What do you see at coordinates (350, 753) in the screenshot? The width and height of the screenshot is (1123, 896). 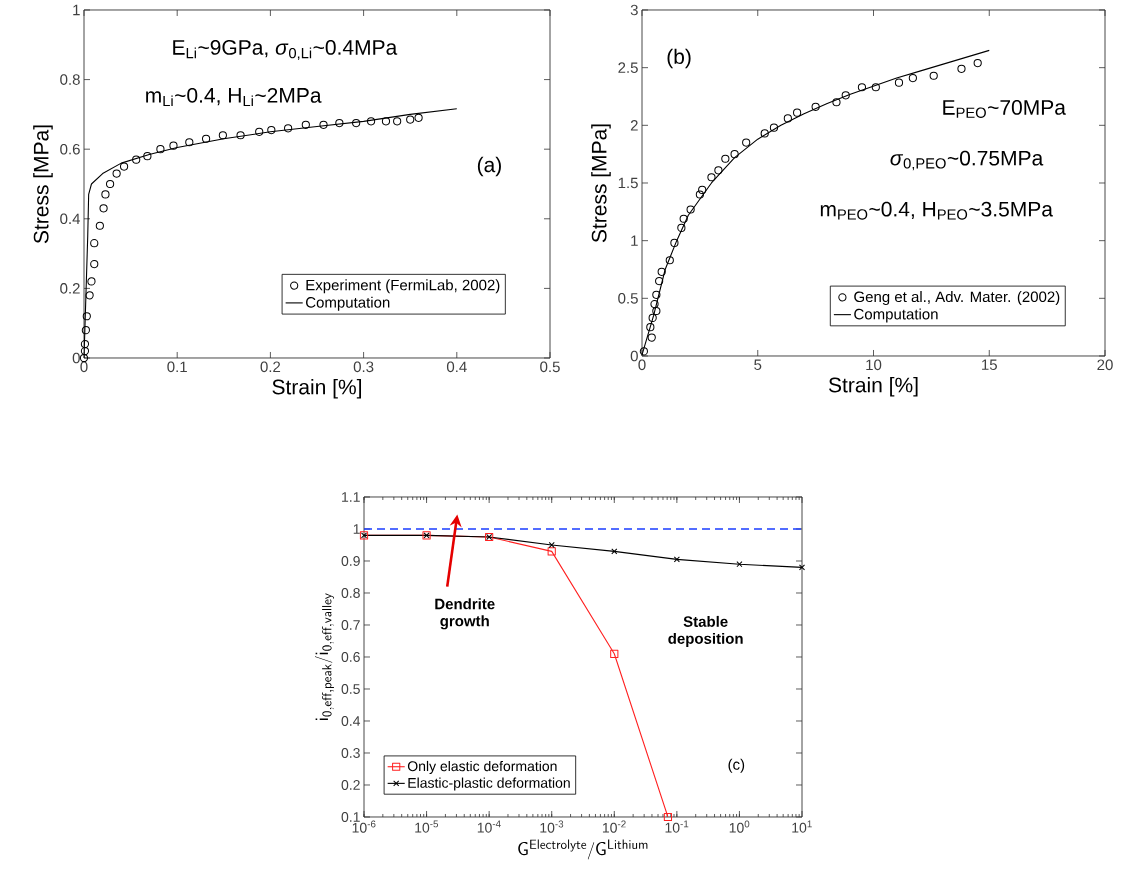 I see `y-tick-label: 0.3` at bounding box center [350, 753].